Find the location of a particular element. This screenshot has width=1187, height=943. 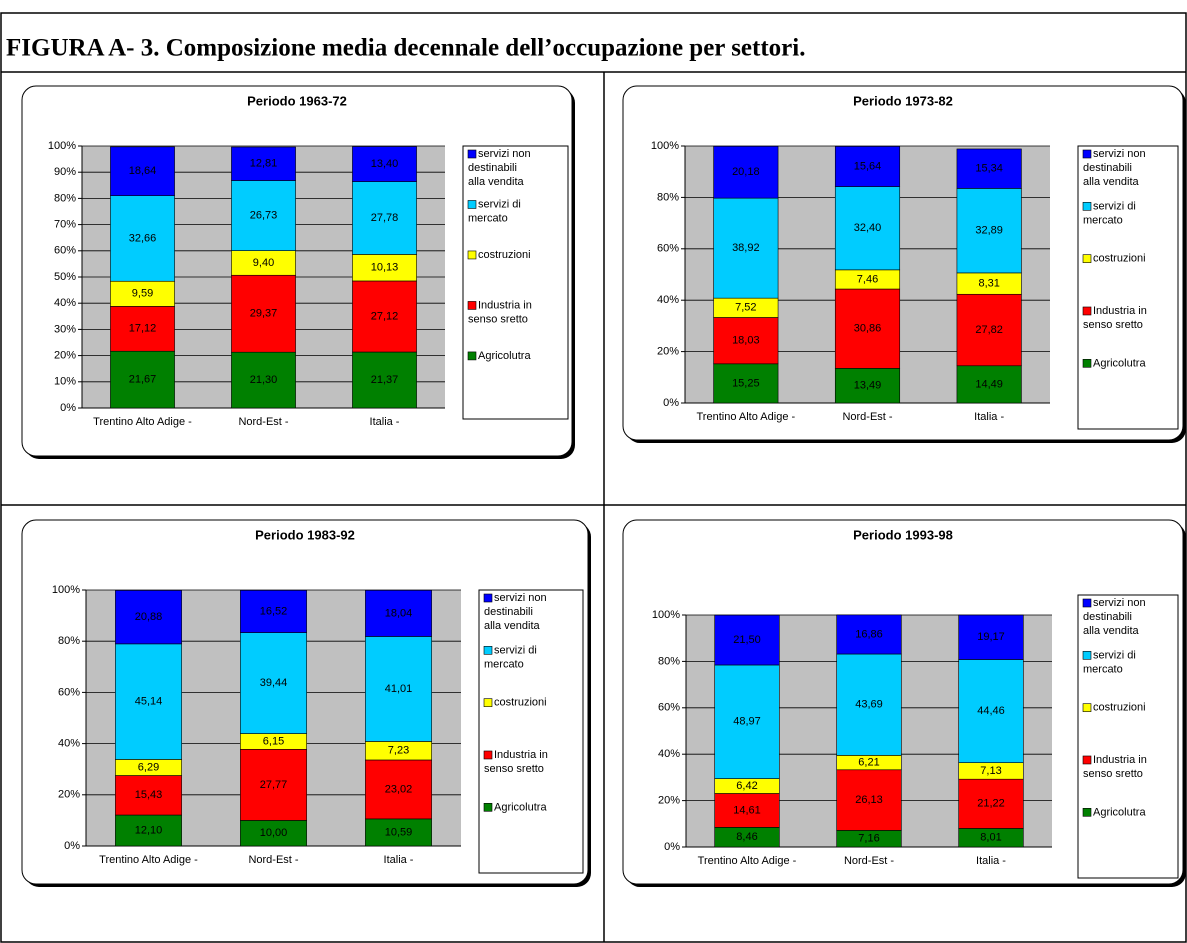

y-tick-label: 50% is located at coordinates (65, 277).